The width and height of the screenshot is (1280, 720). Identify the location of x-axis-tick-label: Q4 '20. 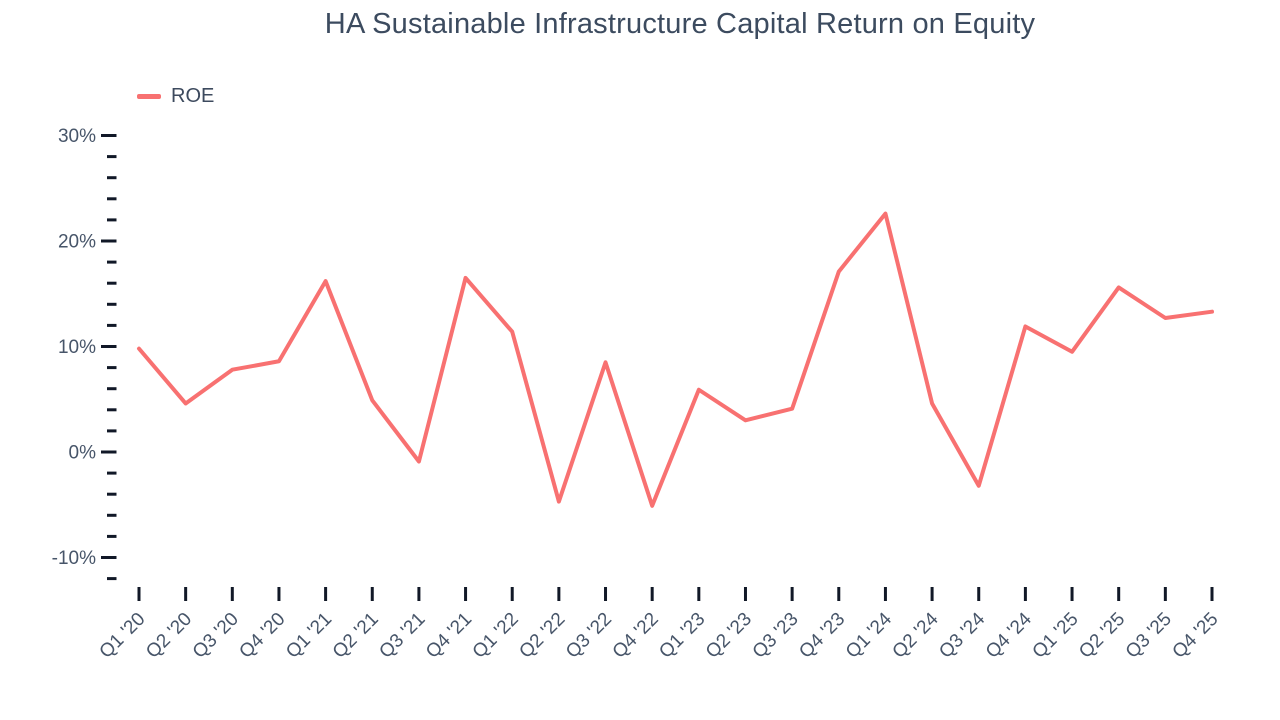
(262, 636).